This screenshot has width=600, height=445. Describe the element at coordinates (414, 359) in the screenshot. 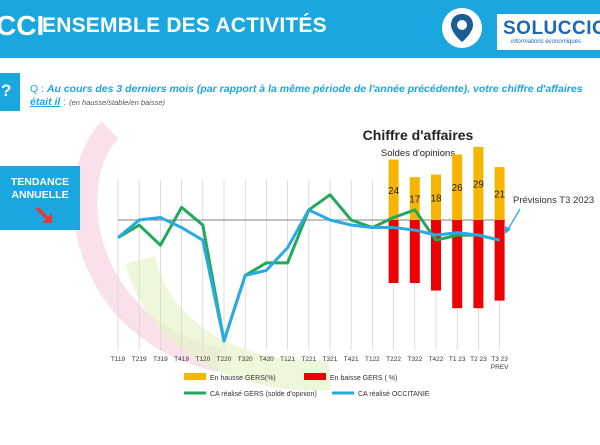

I see `x-tick-label: T322` at that location.